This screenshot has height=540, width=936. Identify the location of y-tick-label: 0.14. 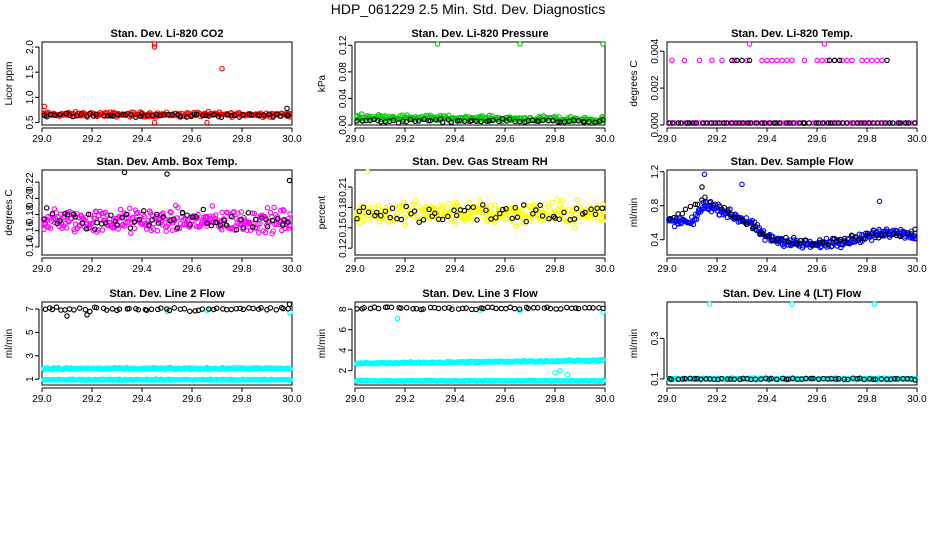
(30, 247).